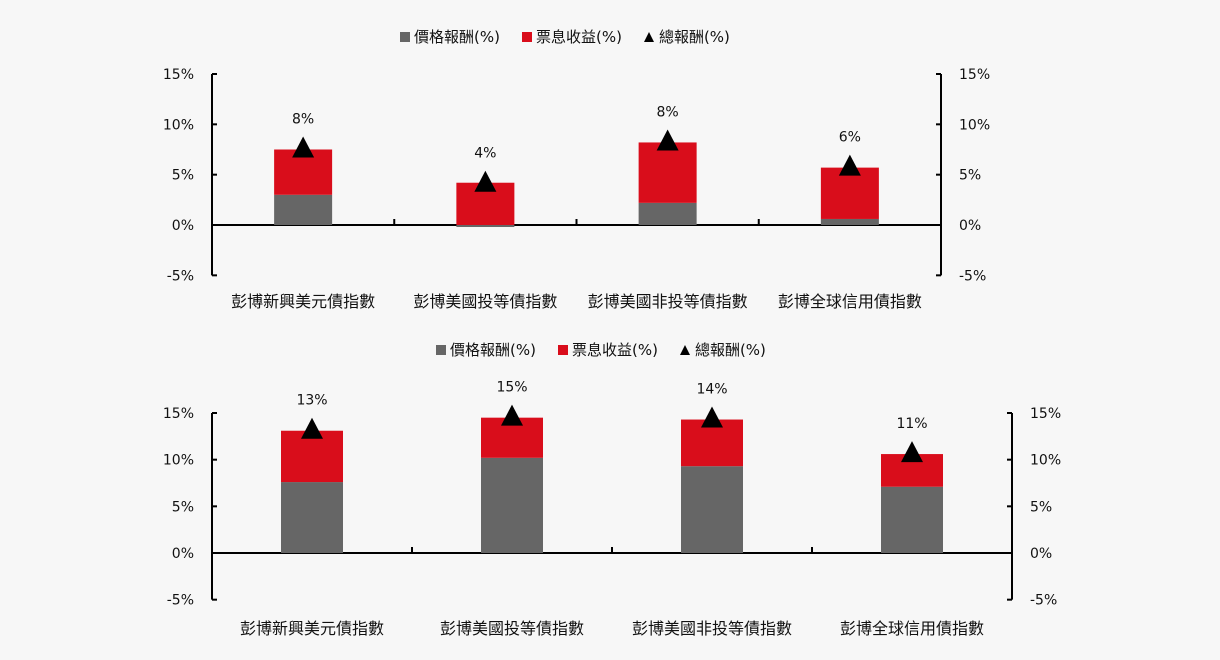 The image size is (1220, 660). I want to click on legend-bottom: 價格報酬(%) 票息收益(%) 總報酬(%), so click(601, 349).